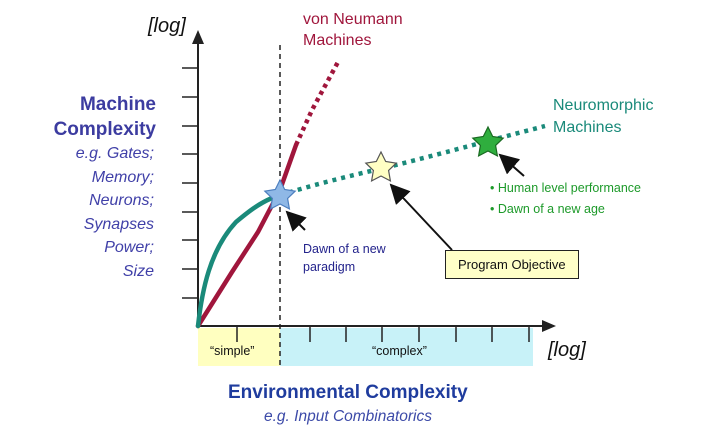 This screenshot has height=437, width=720. I want to click on y-axis-scale-label: [log], so click(167, 26).